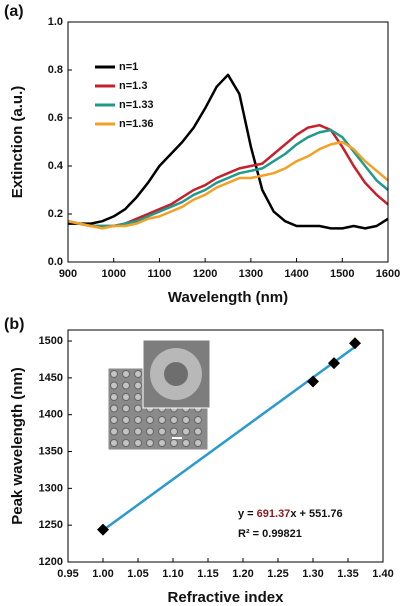 The height and width of the screenshot is (606, 400). I want to click on y-tick-label: 1.0, so click(55, 22).